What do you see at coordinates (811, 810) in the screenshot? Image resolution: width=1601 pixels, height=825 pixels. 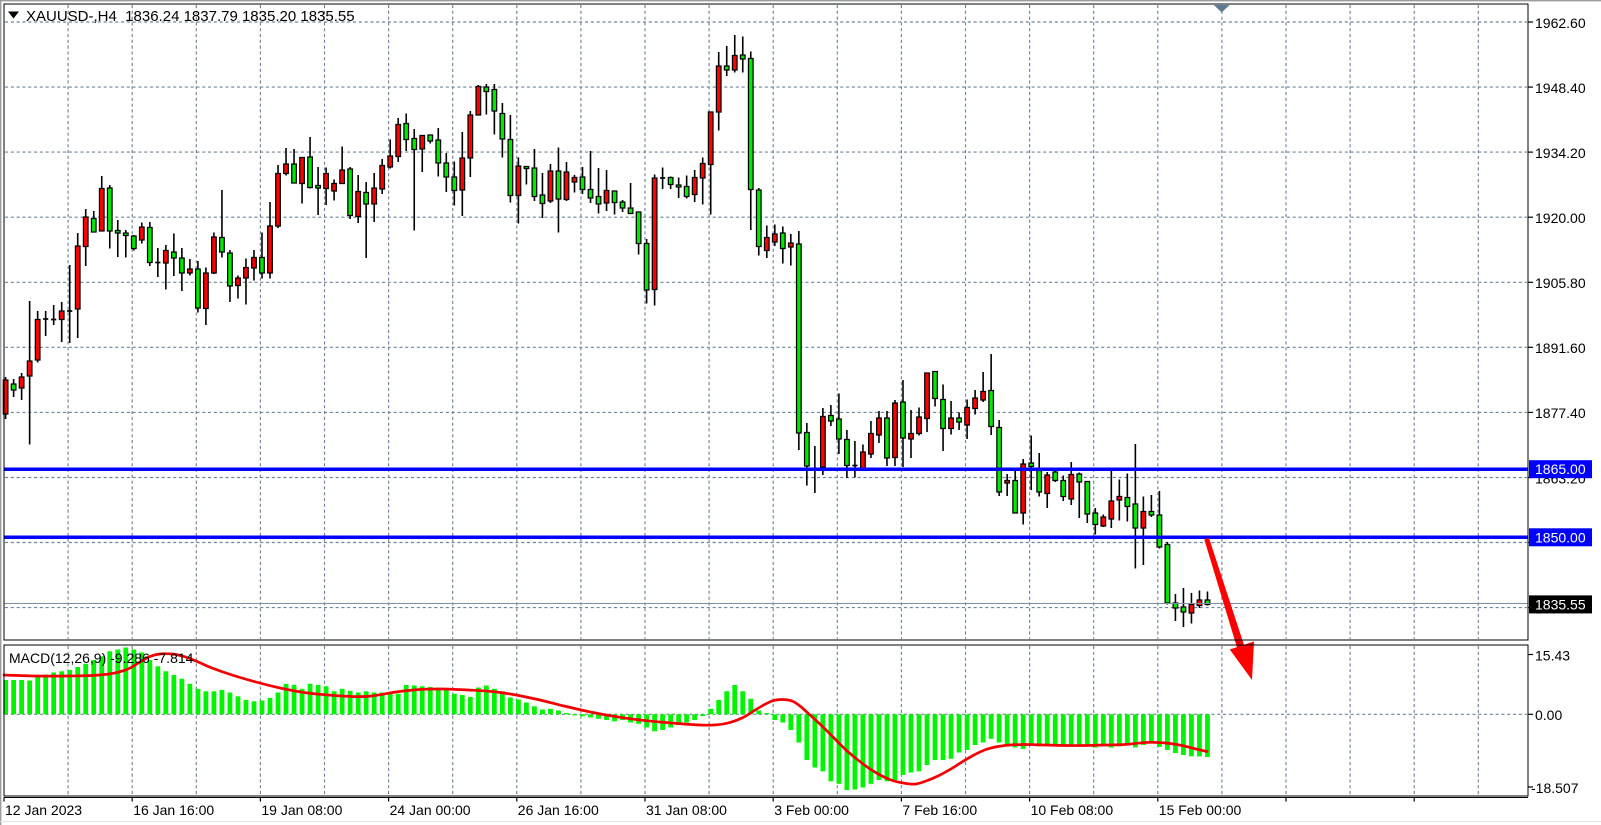 I see `svg-text: 3 Feb 00:00` at bounding box center [811, 810].